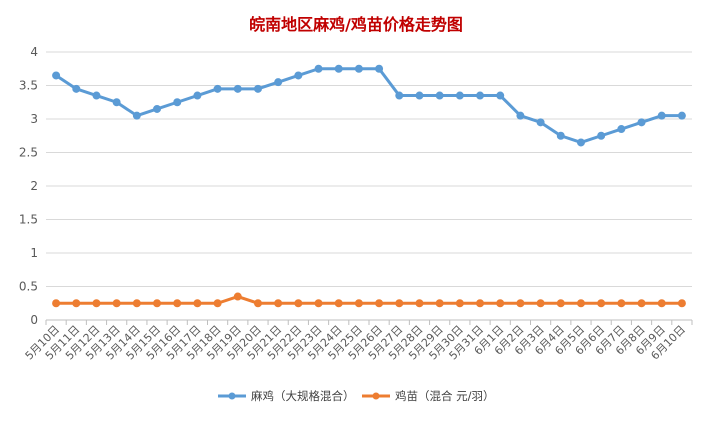 This screenshot has height=423, width=712. Describe the element at coordinates (303, 396) in the screenshot. I see `legend-label: 麻鸡（大规格混合）` at that location.